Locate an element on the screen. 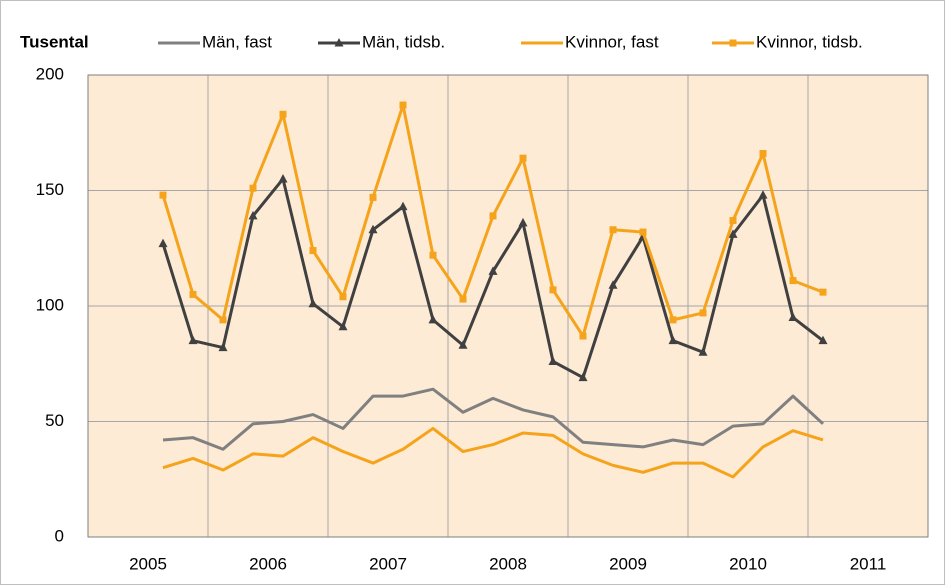  x-tick-label: 2006 is located at coordinates (268, 563).